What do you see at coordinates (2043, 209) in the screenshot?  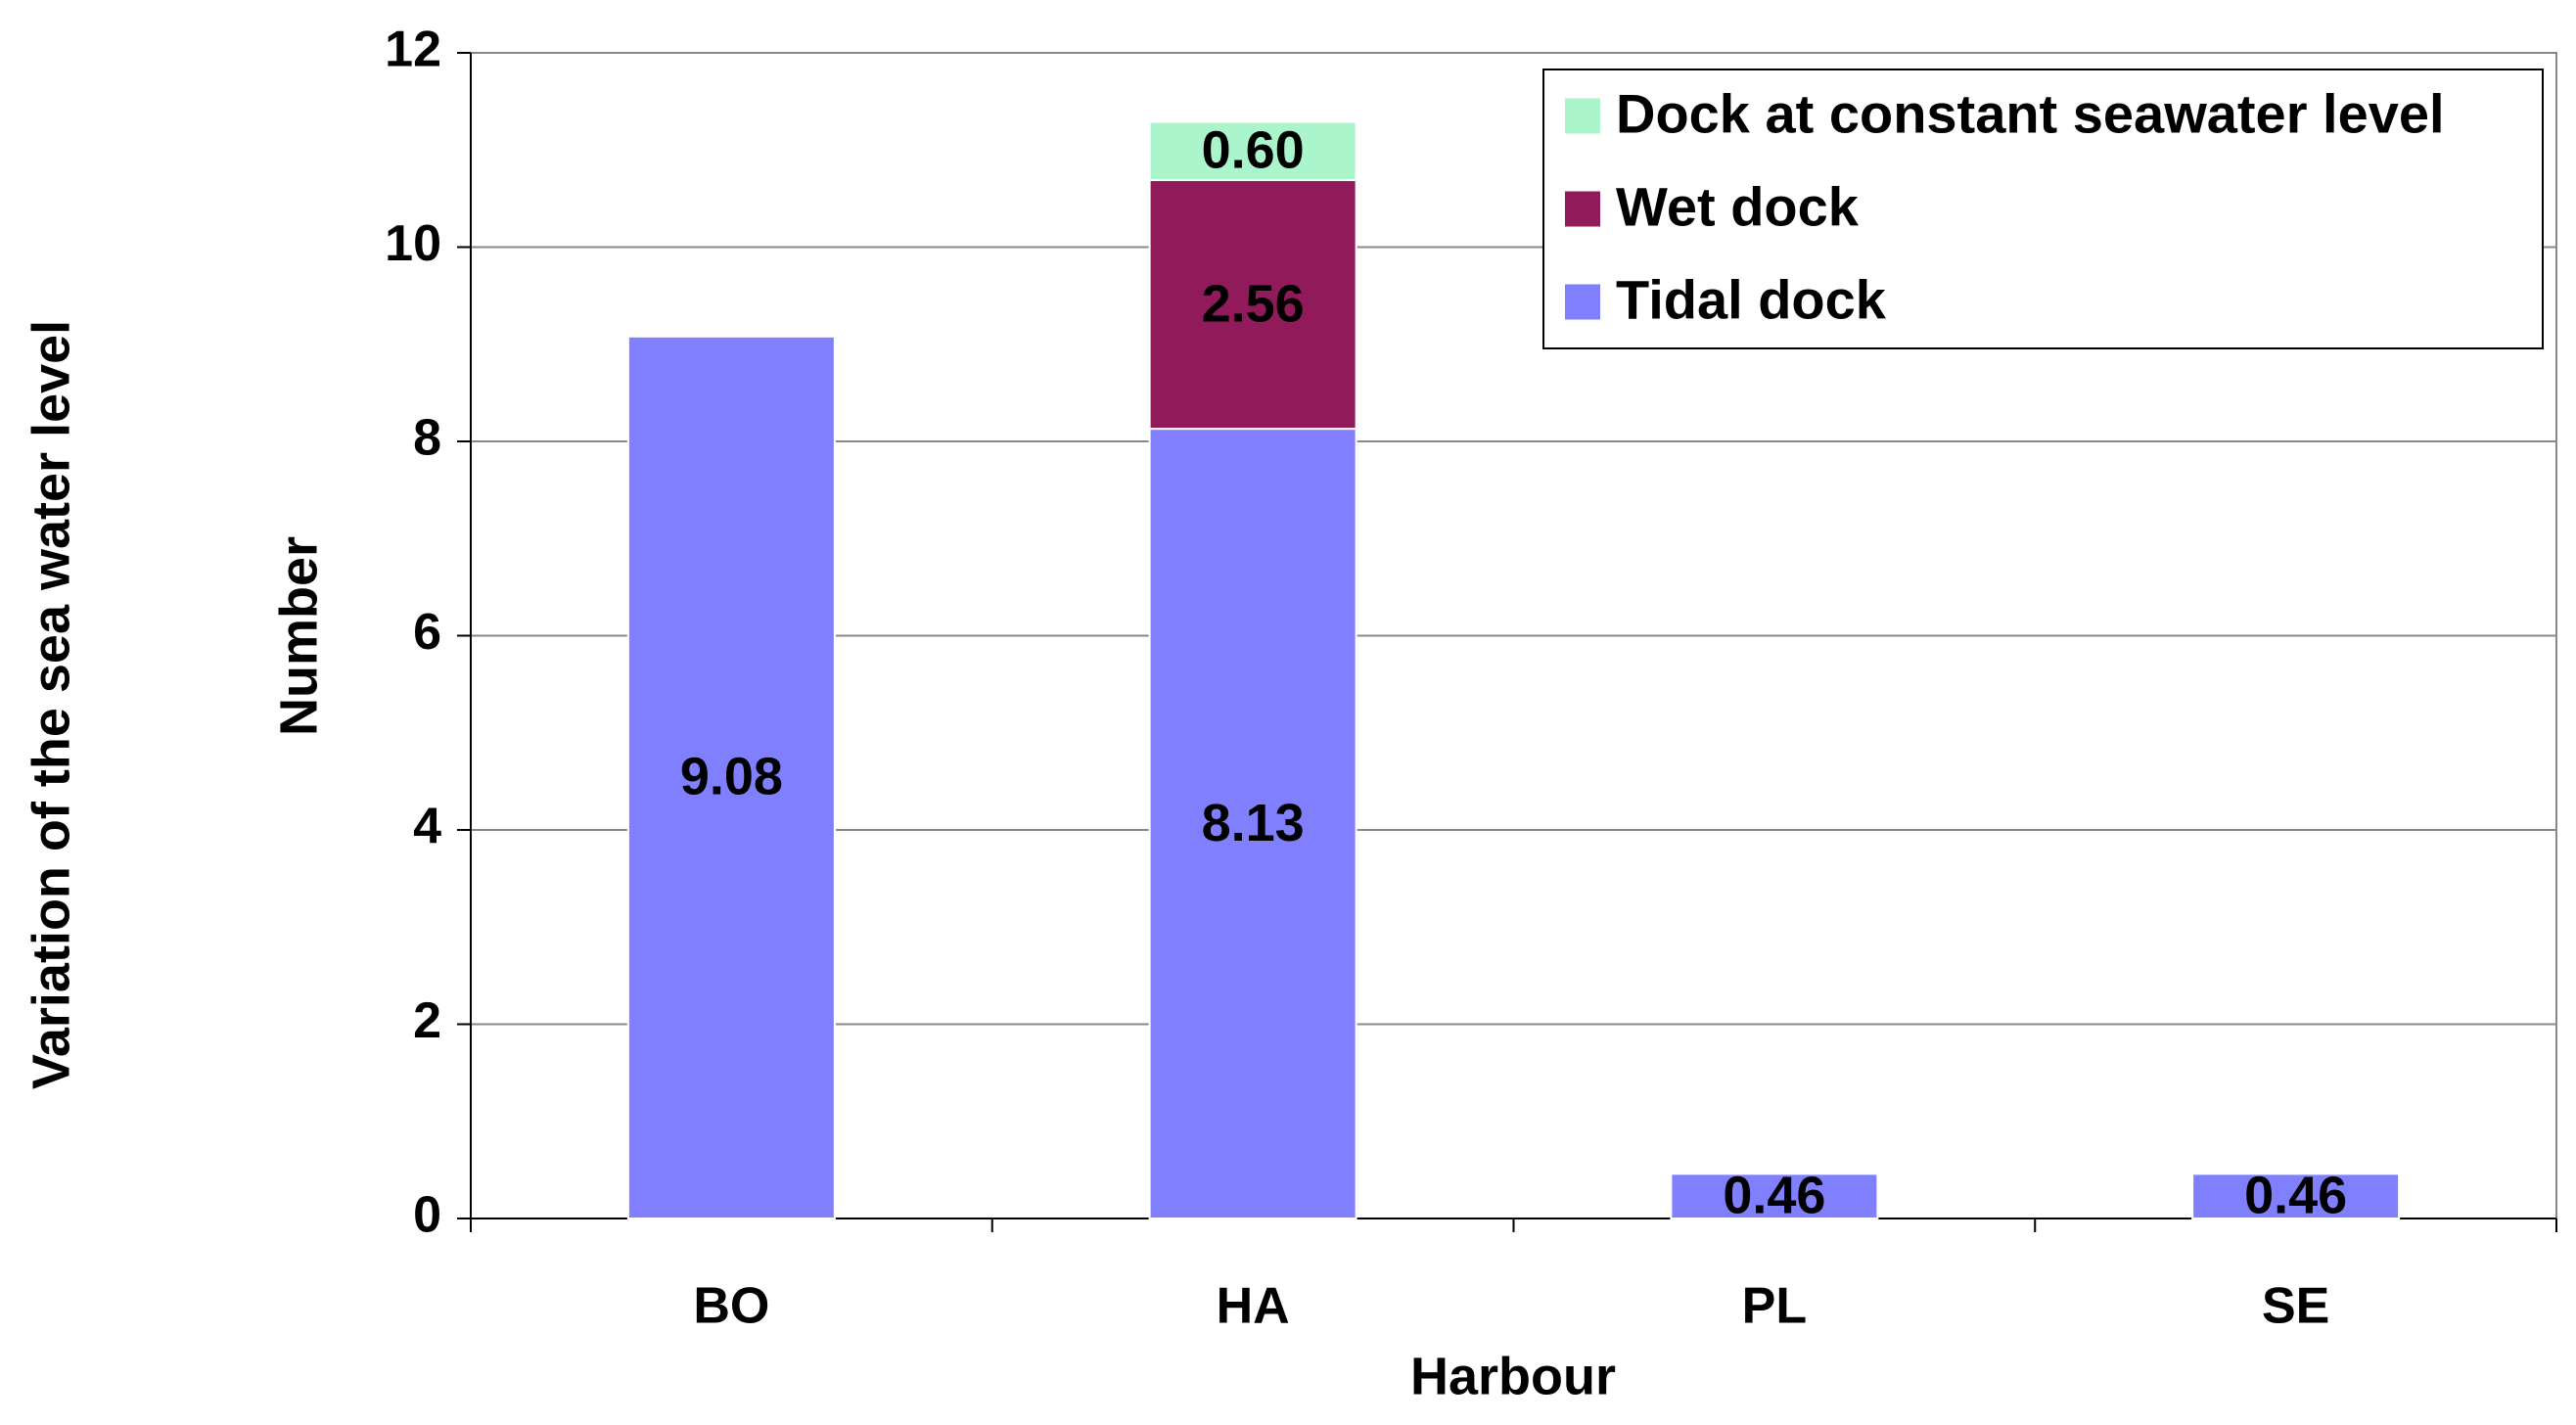 I see `legend-box` at bounding box center [2043, 209].